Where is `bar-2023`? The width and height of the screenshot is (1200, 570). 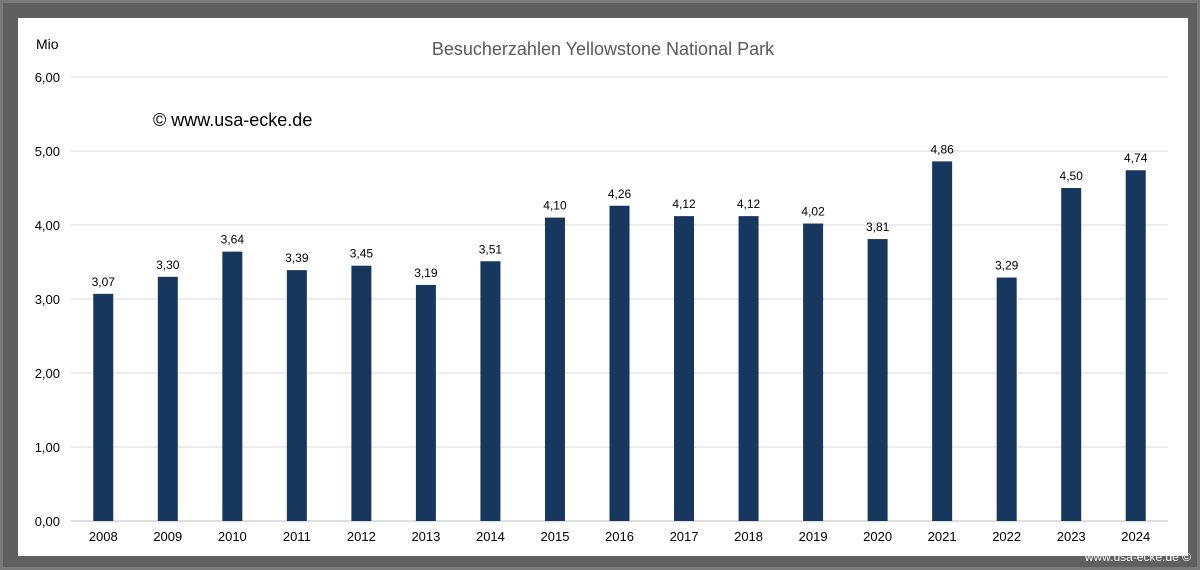 bar-2023 is located at coordinates (1071, 354).